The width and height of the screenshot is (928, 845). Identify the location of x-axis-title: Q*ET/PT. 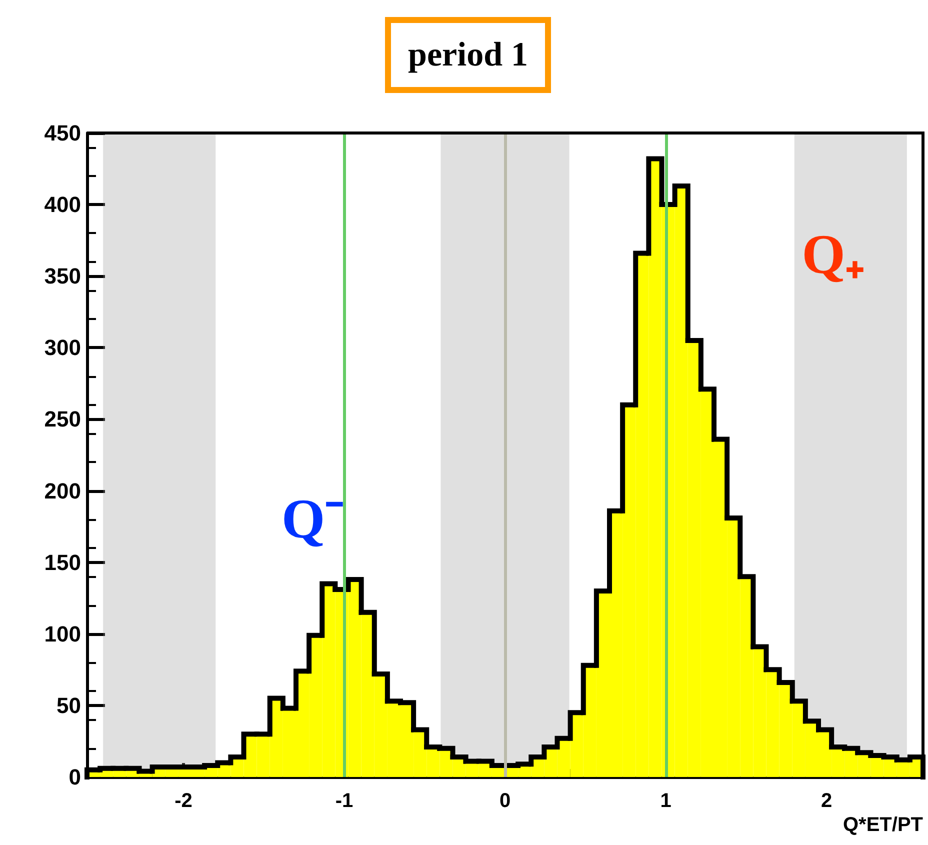
(882, 825).